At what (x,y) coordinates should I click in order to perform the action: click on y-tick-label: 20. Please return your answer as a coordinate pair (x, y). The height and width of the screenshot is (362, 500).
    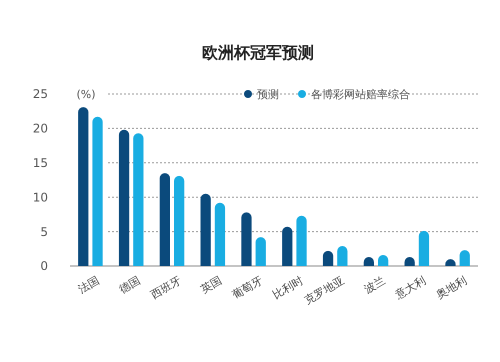
    Looking at the image, I should click on (40, 129).